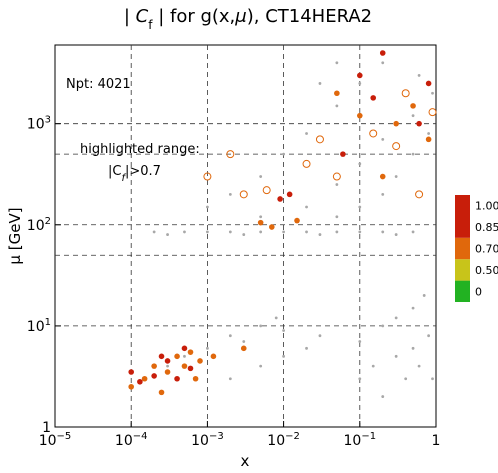 This screenshot has width=498, height=473. What do you see at coordinates (309, 16) in the screenshot?
I see `title-part: ), CT14HERA2` at bounding box center [309, 16].